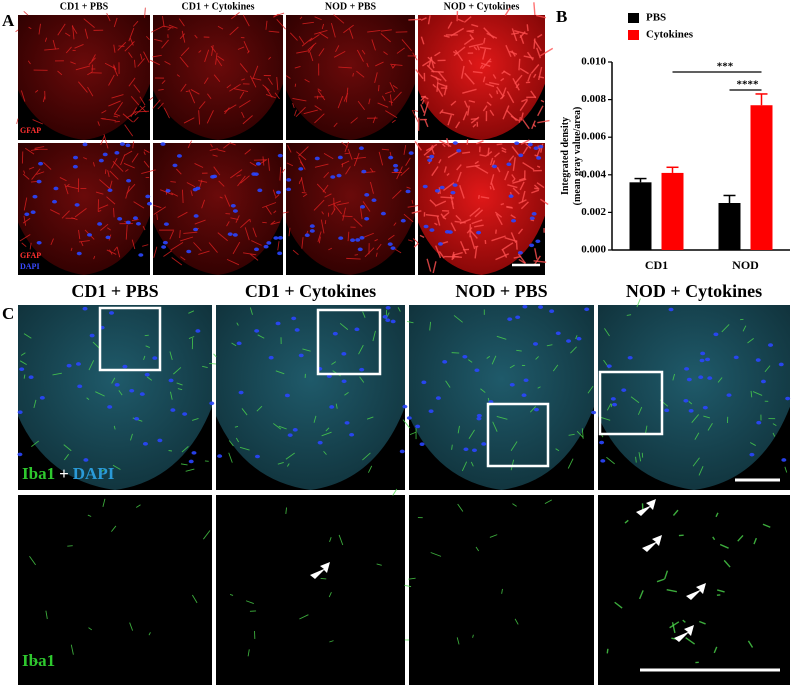  Describe the element at coordinates (218, 209) in the screenshot. I see `tissue` at that location.